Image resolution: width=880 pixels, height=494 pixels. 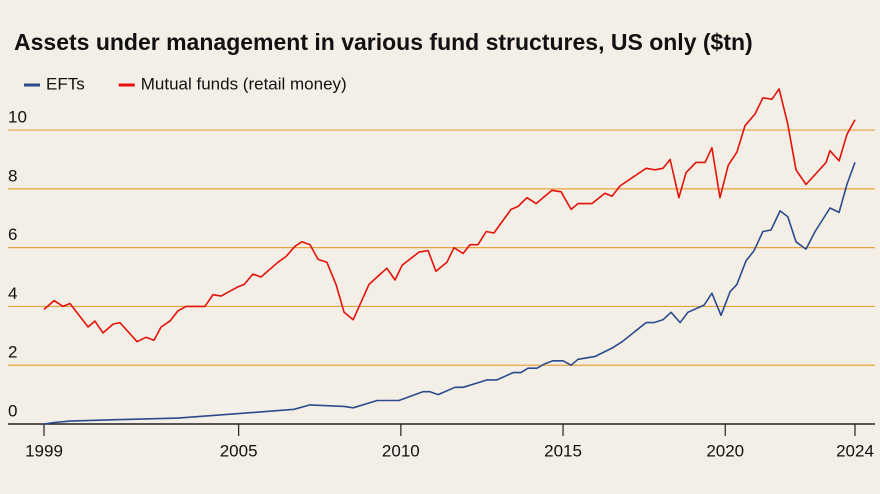 I want to click on y-tick-label: 4, so click(x=12, y=293).